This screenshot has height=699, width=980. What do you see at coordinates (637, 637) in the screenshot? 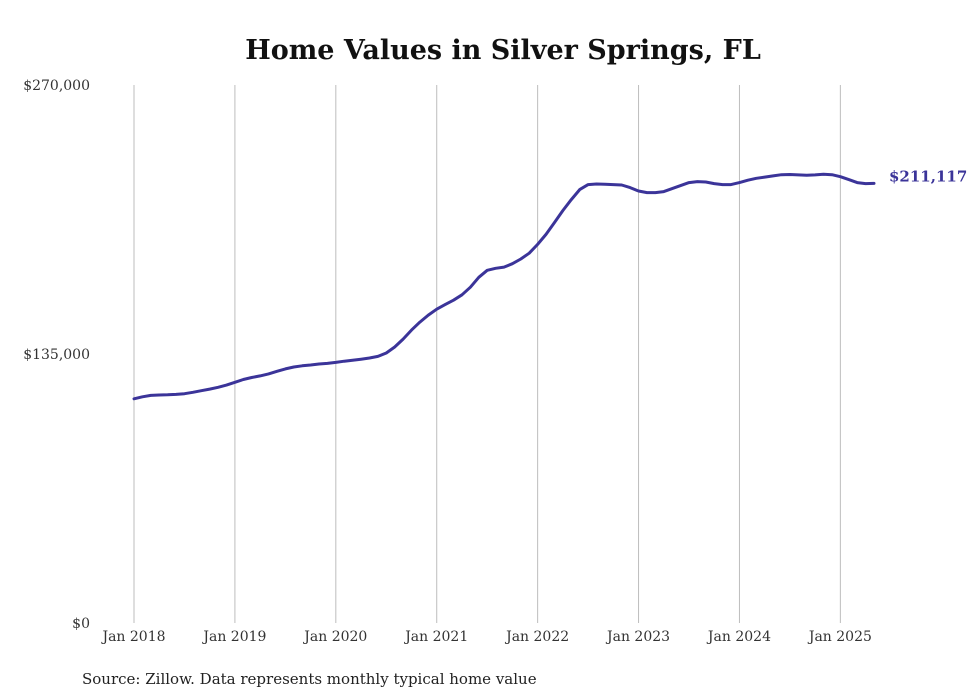
I see `x-tick-label: Jan 2023` at bounding box center [637, 637].